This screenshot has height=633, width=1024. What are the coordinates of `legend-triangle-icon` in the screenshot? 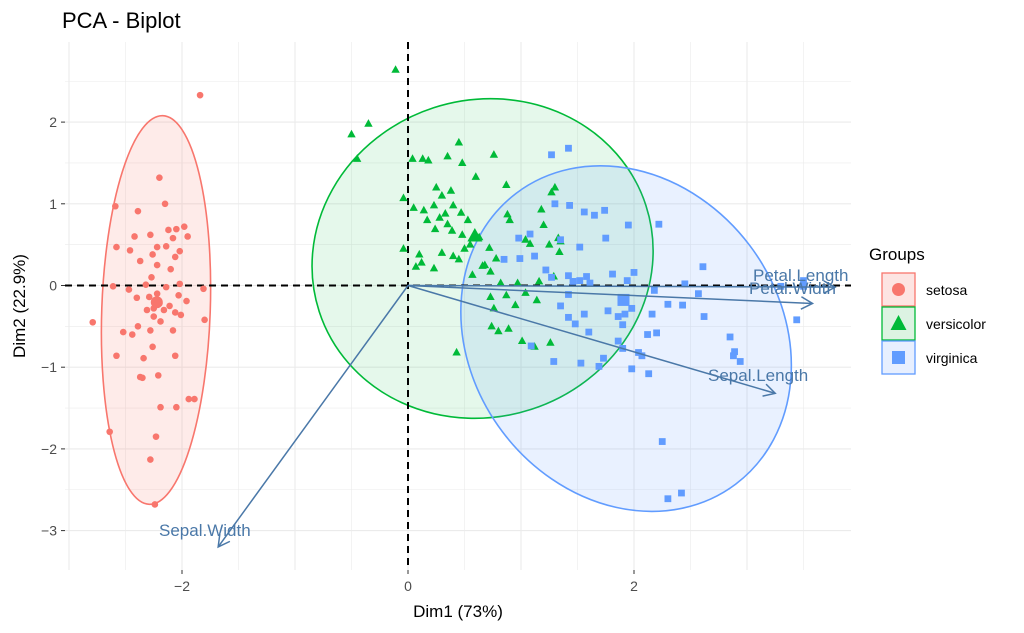 It's located at (898, 322).